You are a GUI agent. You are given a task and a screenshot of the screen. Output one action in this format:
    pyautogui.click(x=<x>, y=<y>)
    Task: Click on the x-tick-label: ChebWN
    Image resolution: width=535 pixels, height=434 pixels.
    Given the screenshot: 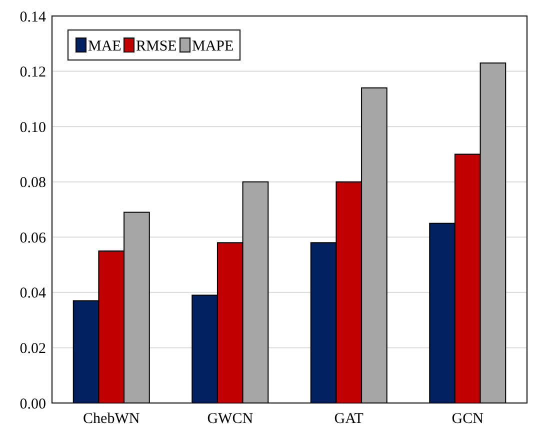 What is the action you would take?
    pyautogui.click(x=111, y=419)
    